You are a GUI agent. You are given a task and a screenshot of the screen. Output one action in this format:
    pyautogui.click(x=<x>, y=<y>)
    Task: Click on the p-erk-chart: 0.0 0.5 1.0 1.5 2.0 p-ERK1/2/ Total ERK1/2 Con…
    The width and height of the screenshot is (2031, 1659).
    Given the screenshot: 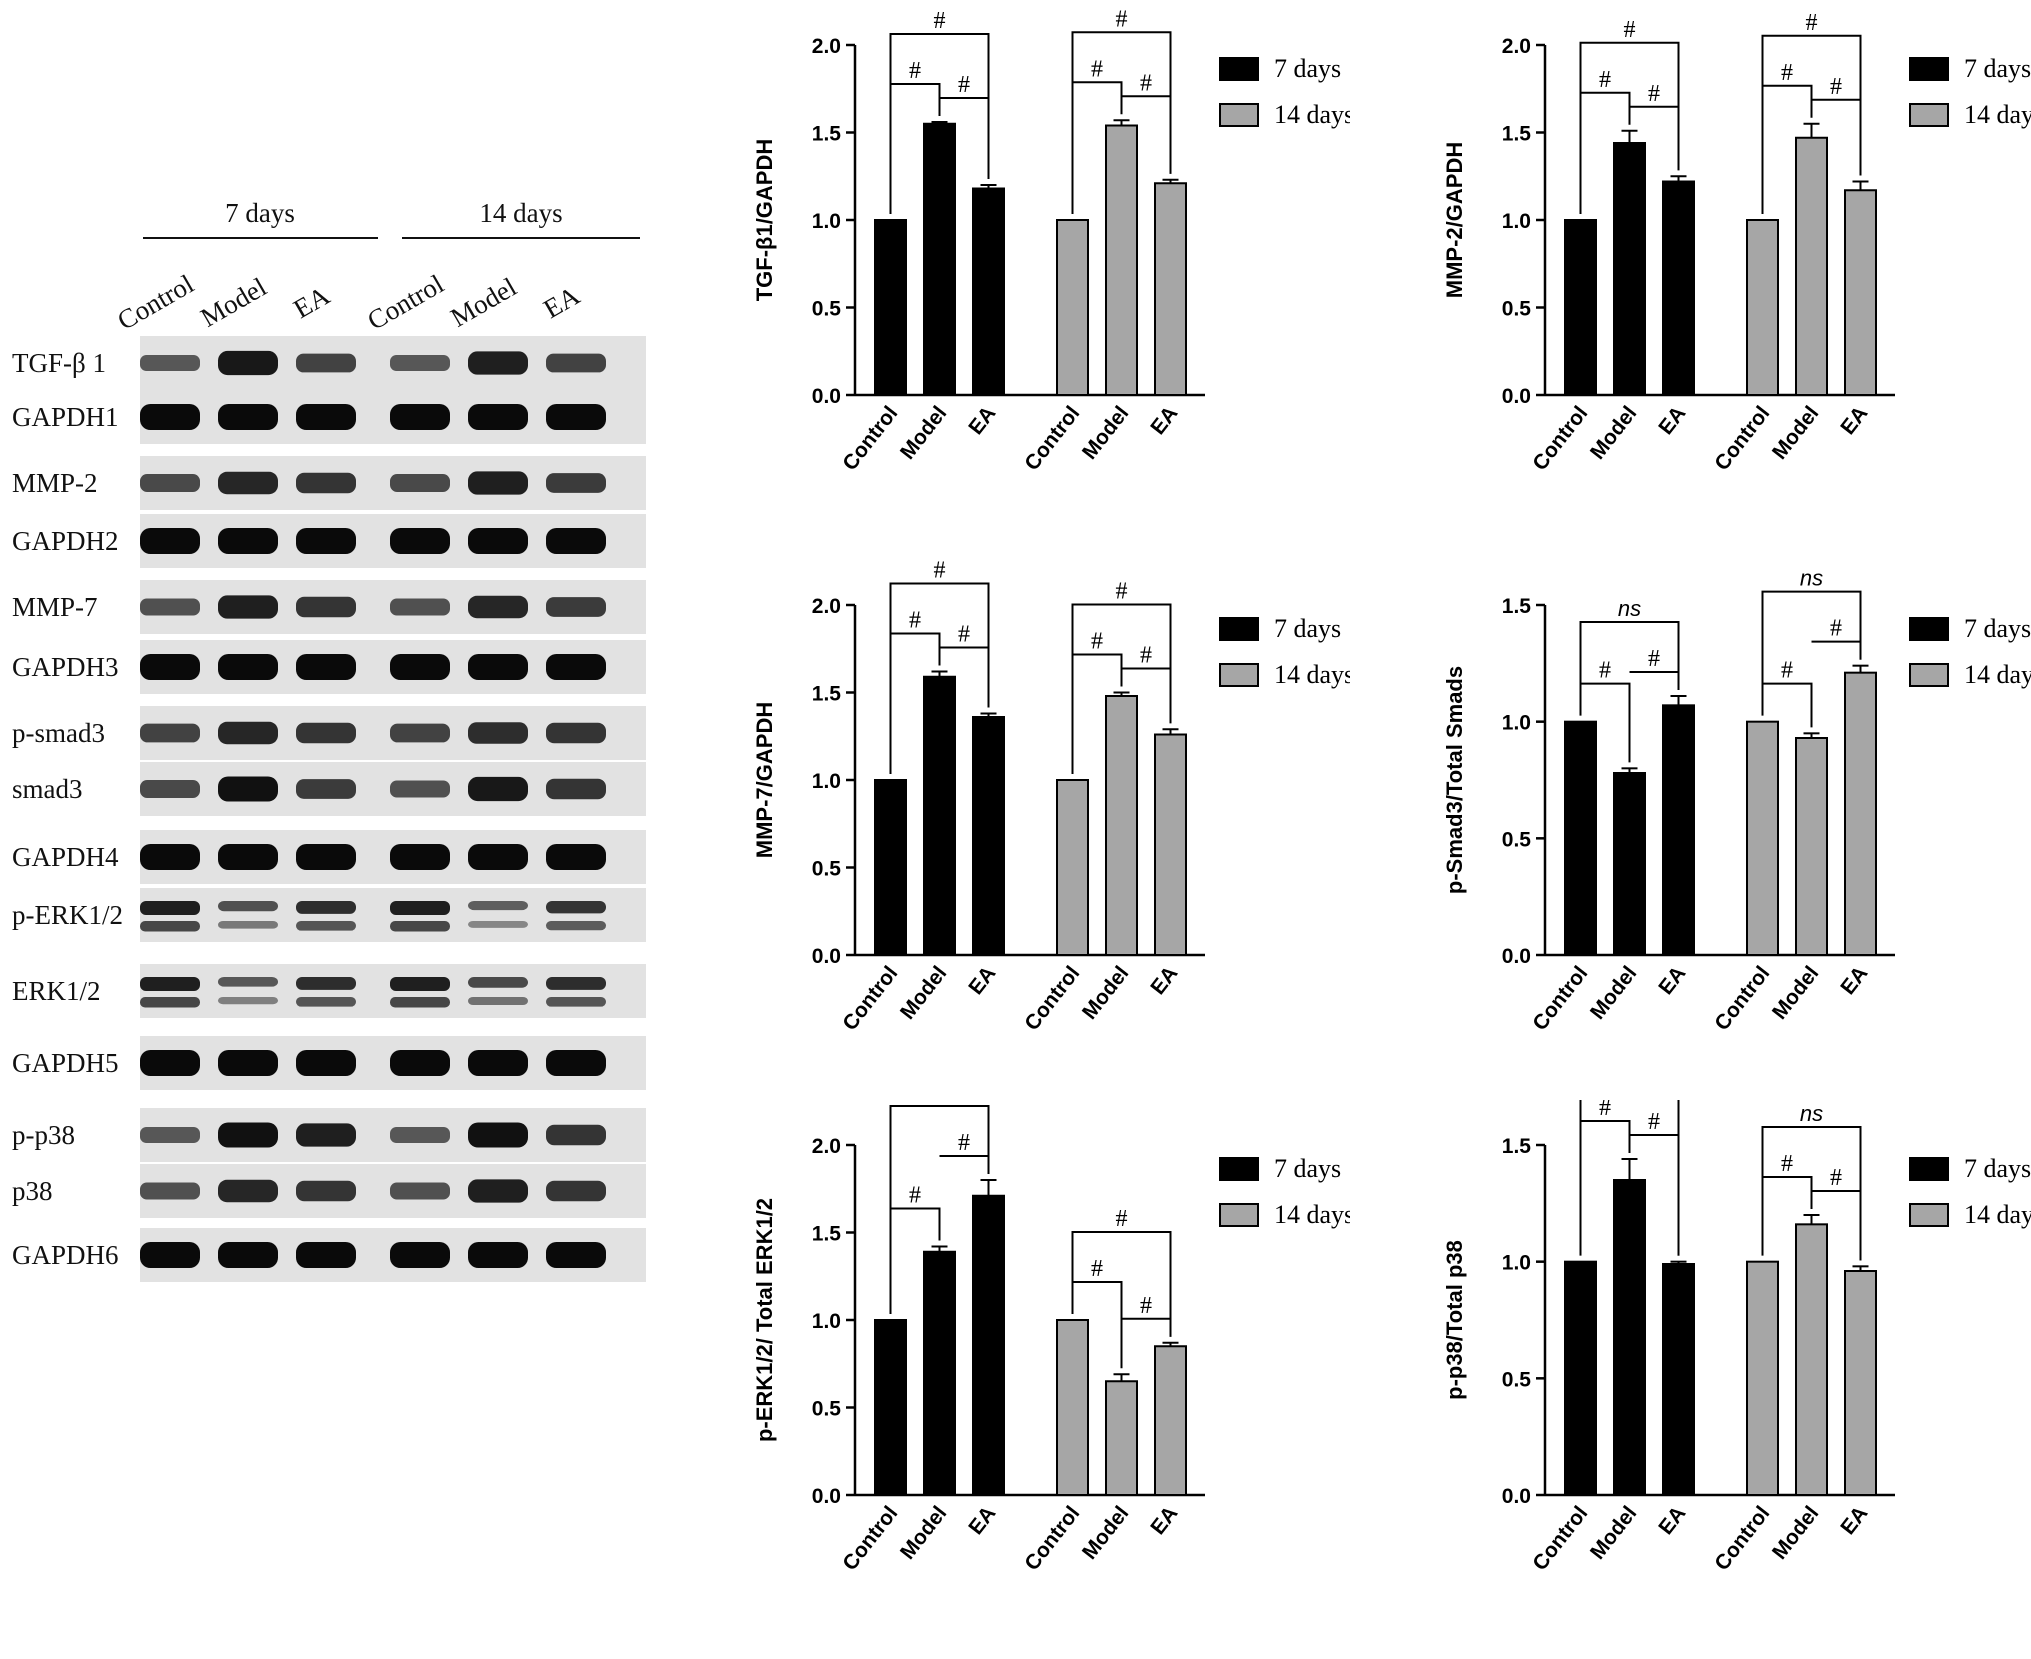 What is the action you would take?
    pyautogui.click(x=1051, y=1337)
    